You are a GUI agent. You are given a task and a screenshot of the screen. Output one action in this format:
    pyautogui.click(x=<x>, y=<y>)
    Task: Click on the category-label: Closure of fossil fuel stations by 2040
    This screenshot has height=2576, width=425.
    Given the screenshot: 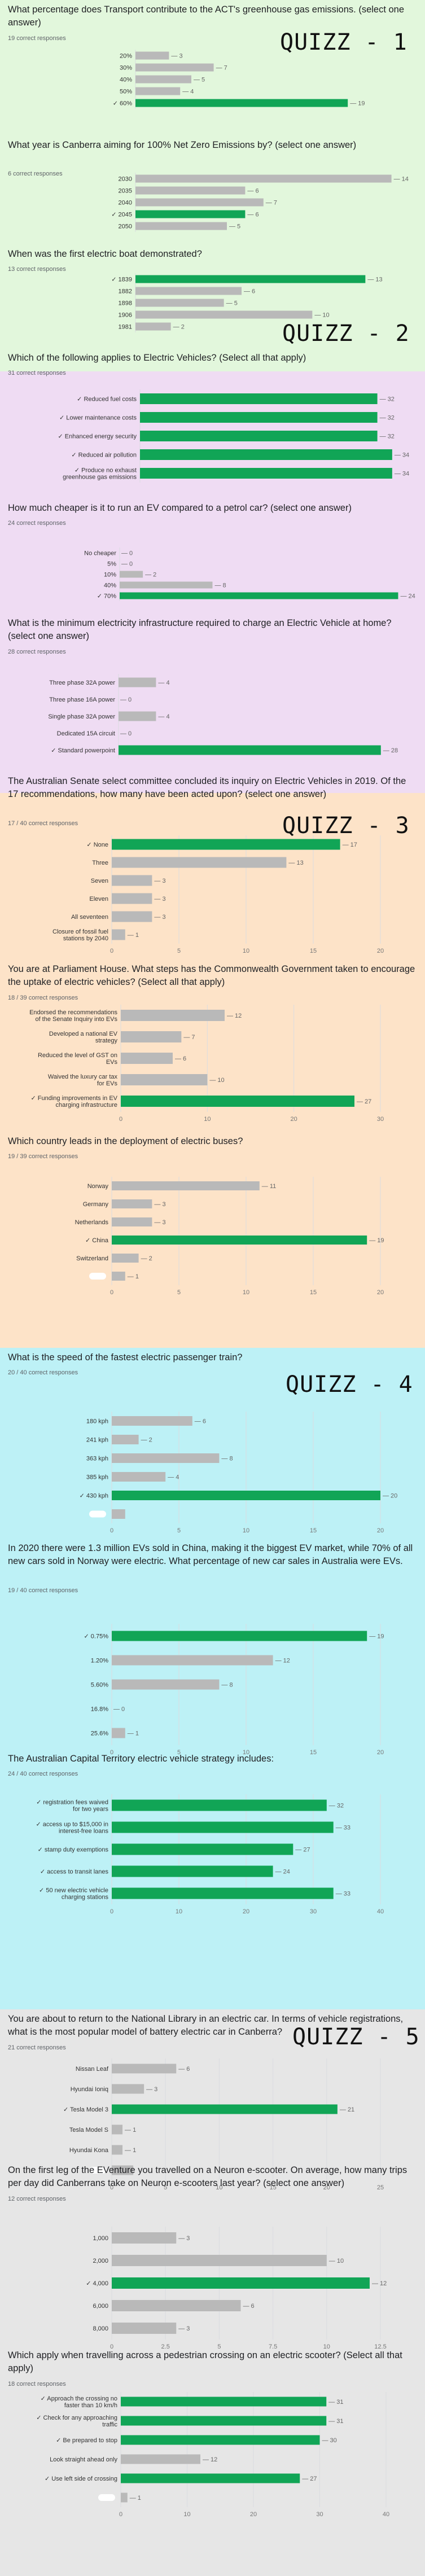 What is the action you would take?
    pyautogui.click(x=80, y=935)
    